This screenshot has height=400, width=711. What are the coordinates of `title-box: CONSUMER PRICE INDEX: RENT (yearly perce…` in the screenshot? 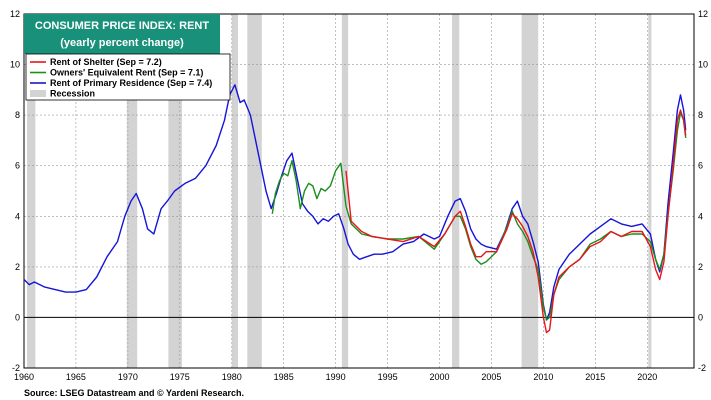 It's located at (122, 34).